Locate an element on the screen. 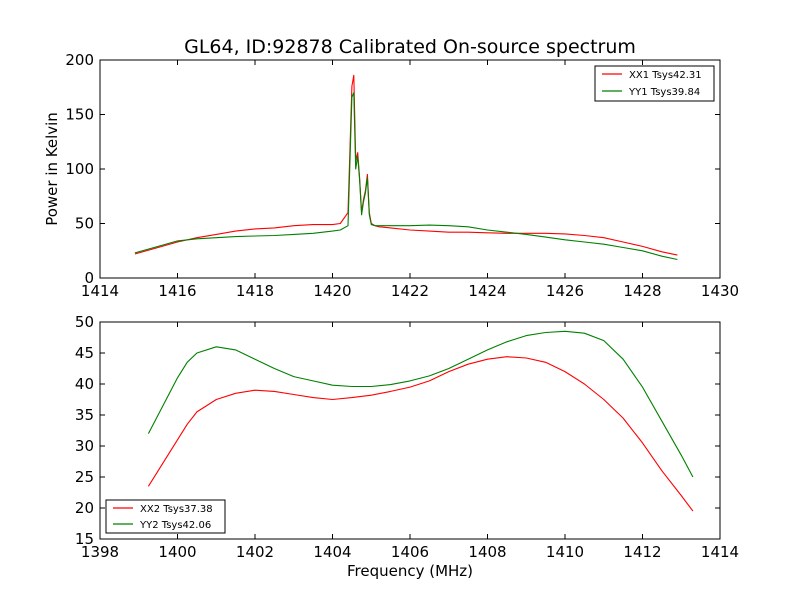  top-legend: XX1 Tsys42.31 YY1 Tsys39.84 is located at coordinates (654, 83).